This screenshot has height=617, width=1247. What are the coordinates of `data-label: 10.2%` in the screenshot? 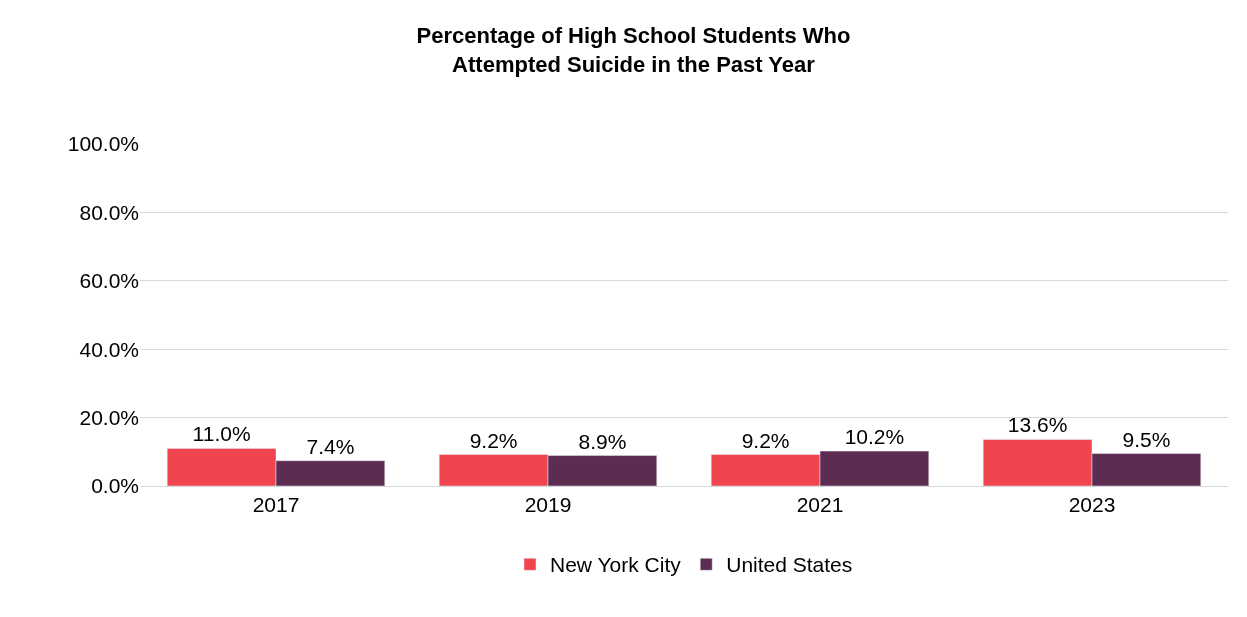 It's located at (874, 437).